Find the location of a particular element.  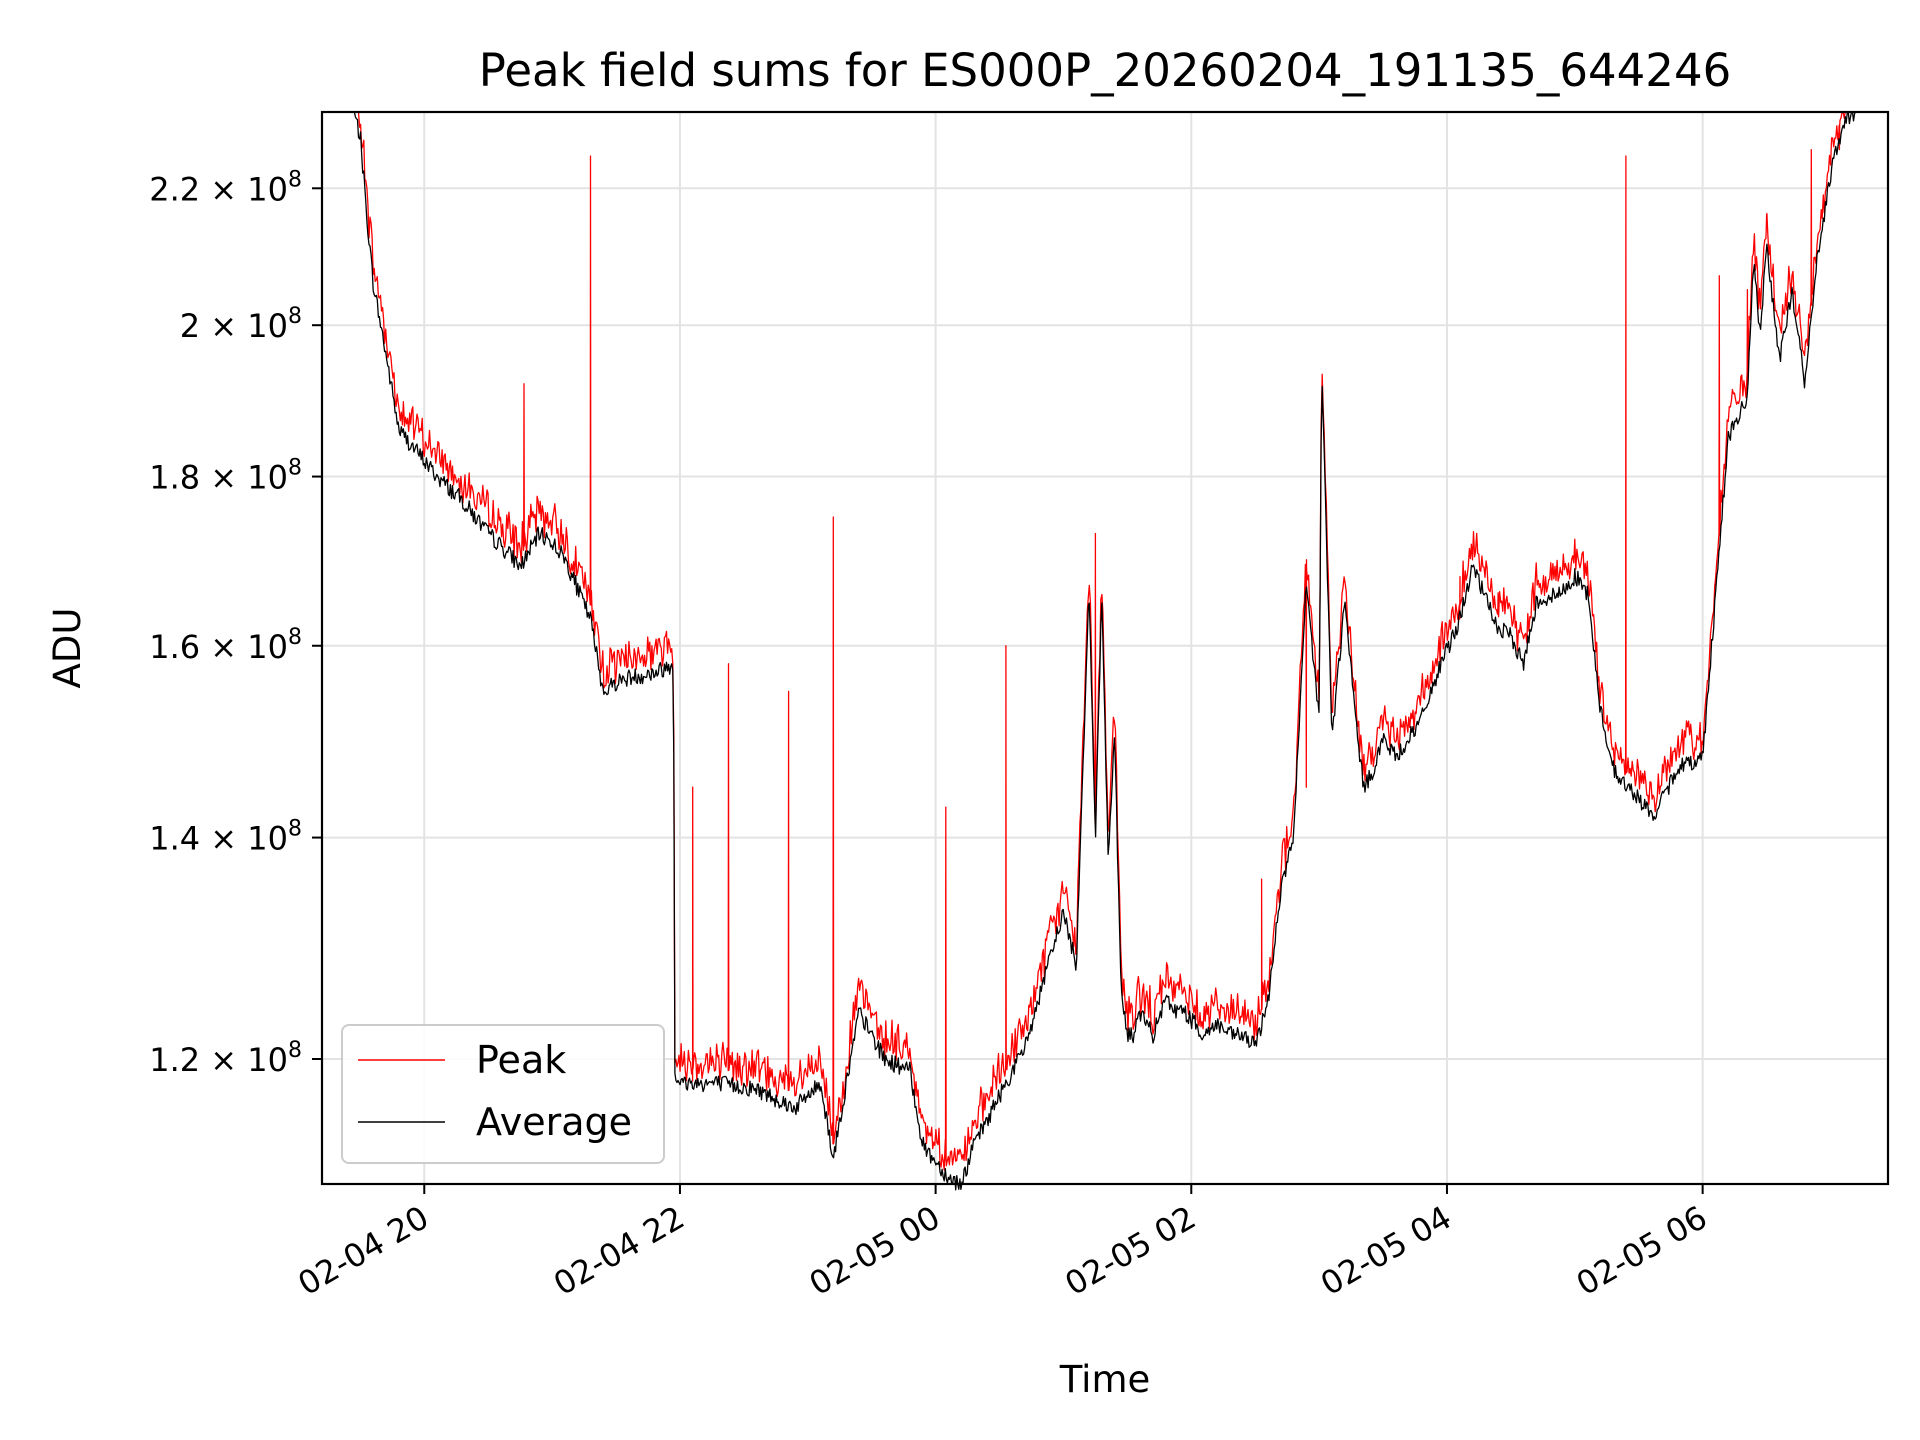

y-tick-label: 1.4 × 108 is located at coordinates (225, 837).